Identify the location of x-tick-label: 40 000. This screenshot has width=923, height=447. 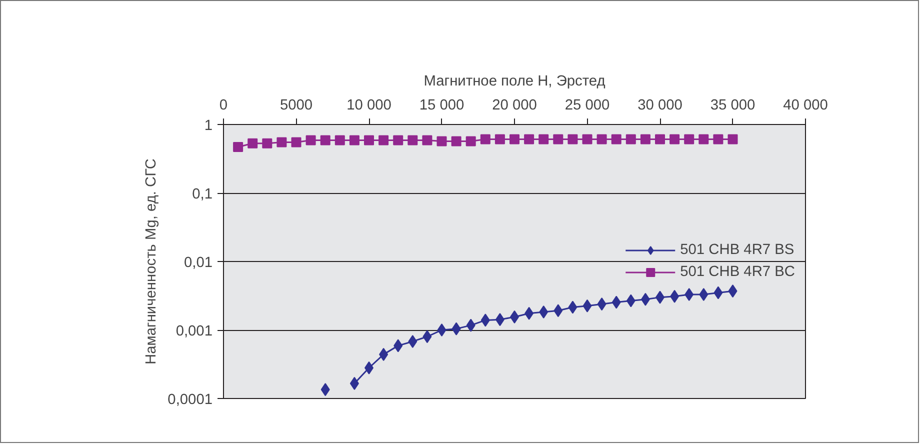
(805, 106).